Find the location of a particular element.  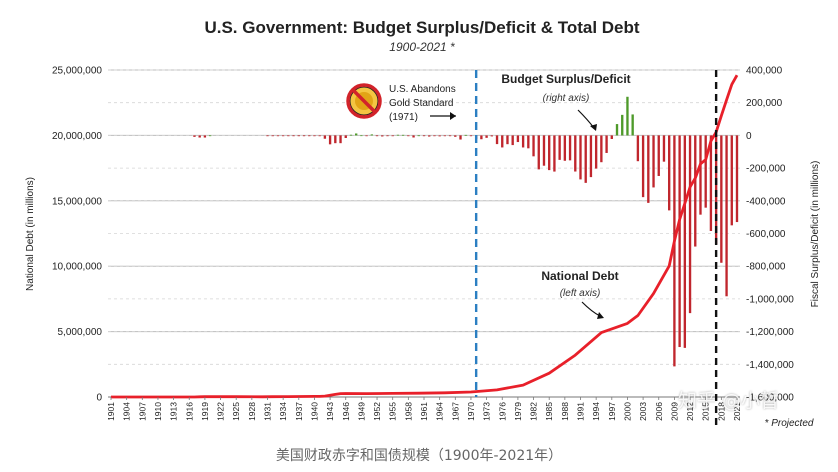

right-tick-label: -600,000 is located at coordinates (766, 234).